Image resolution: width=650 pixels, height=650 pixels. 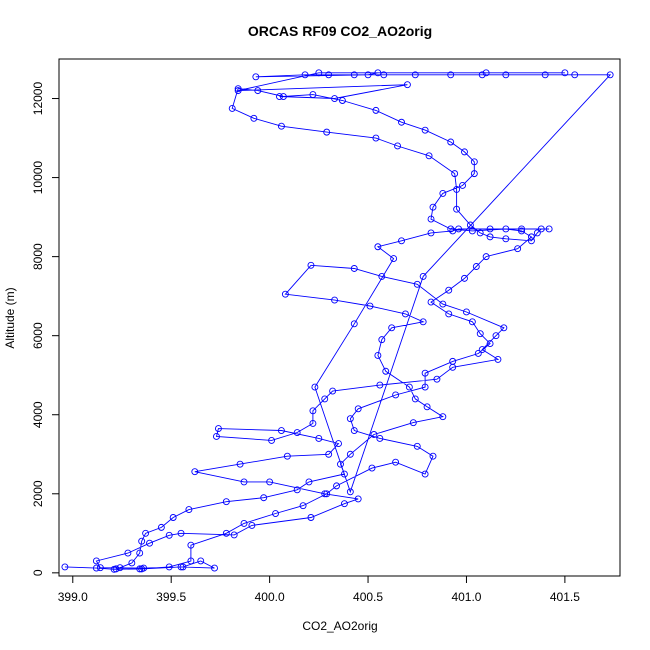 I want to click on x-tick-label: 399.0, so click(x=73, y=597).